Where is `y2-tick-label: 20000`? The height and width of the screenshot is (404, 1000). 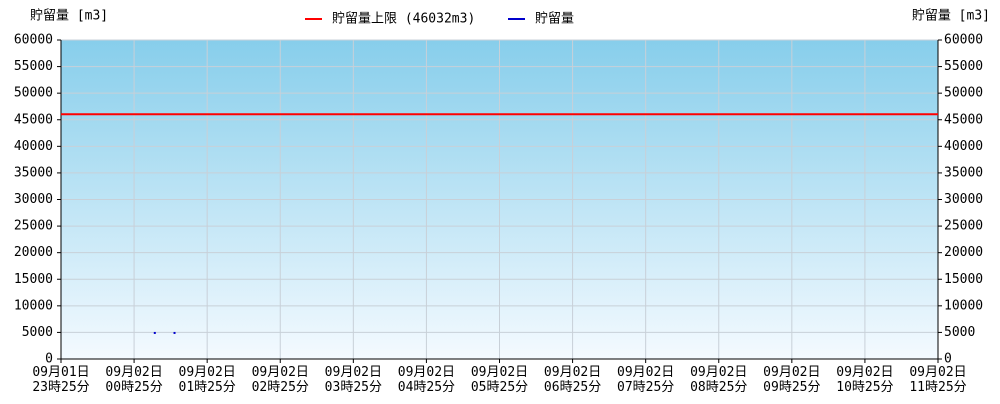 y2-tick-label: 20000 is located at coordinates (963, 252).